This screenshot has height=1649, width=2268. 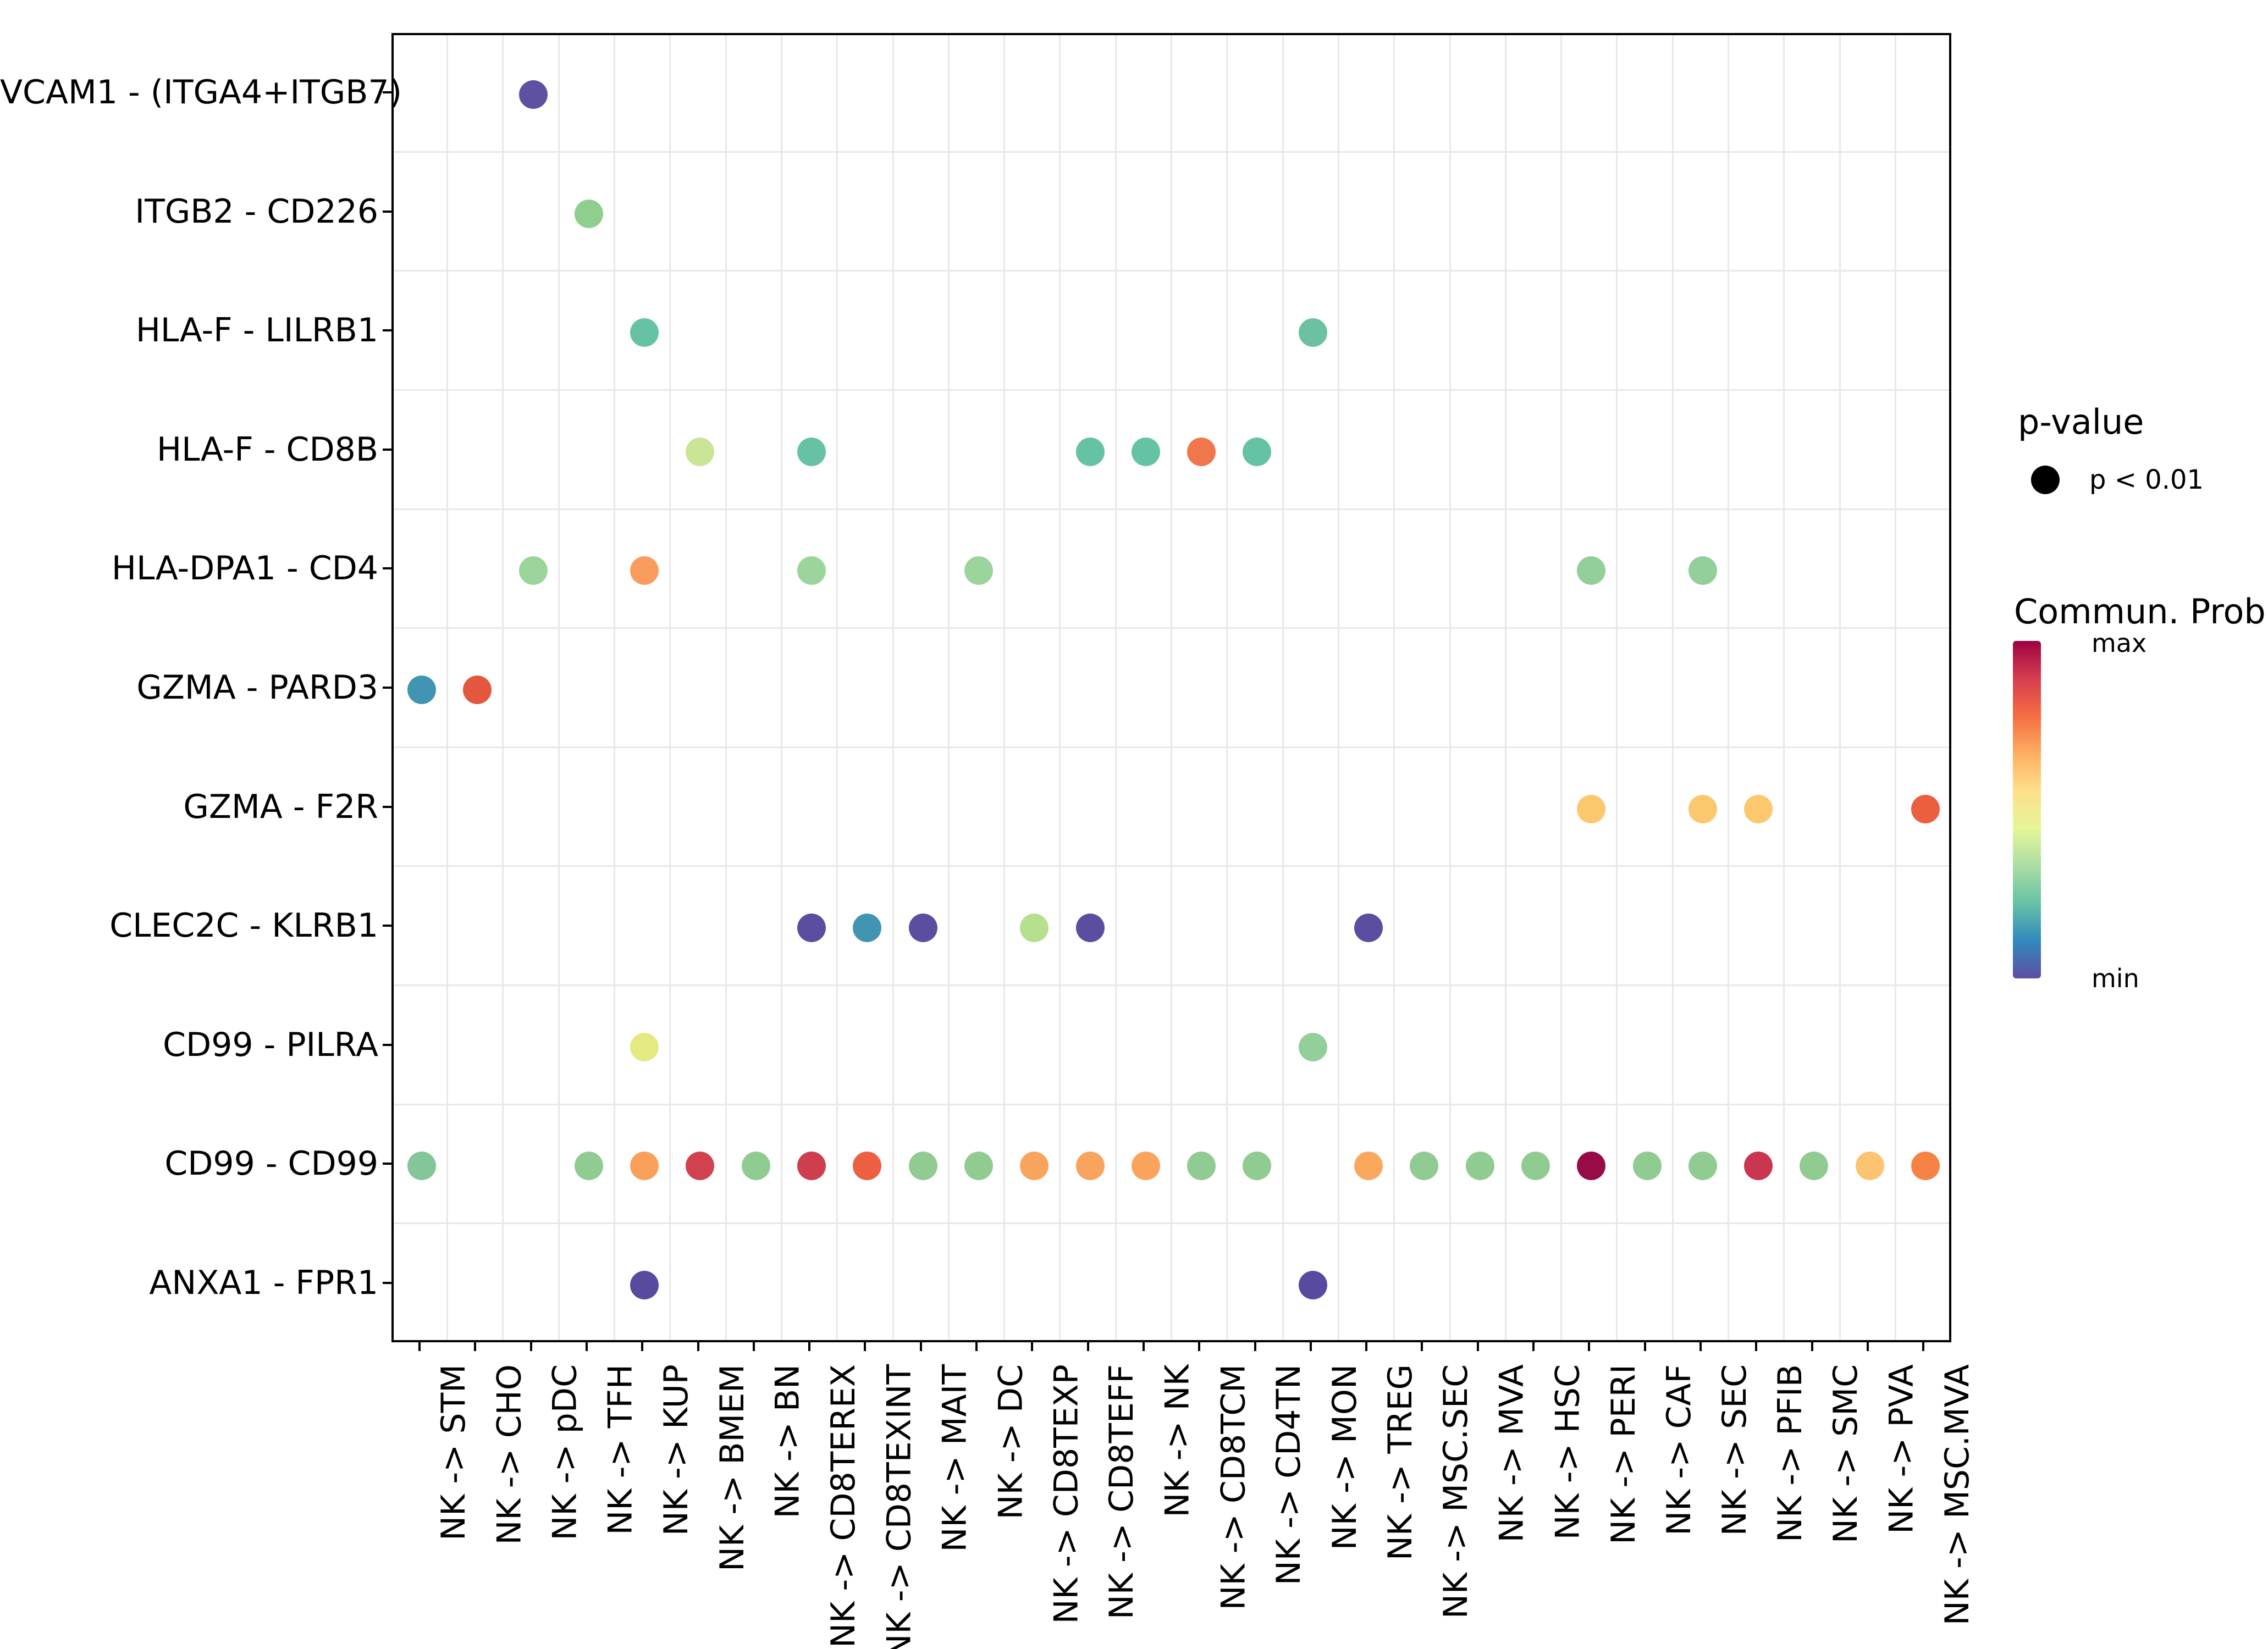 I want to click on y-tick-label: HLA-F - CD8B, so click(x=267, y=449).